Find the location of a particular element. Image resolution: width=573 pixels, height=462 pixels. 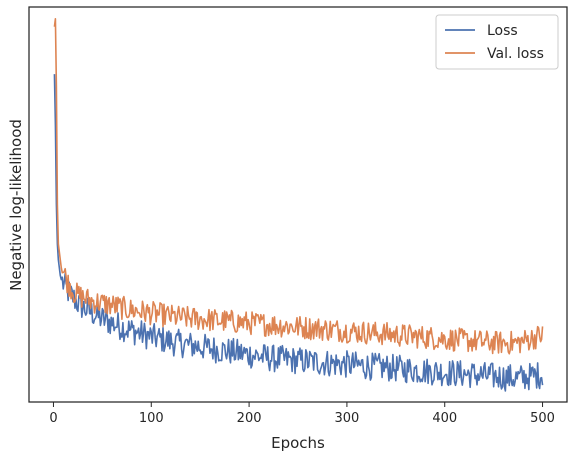

legend-box is located at coordinates (497, 42).